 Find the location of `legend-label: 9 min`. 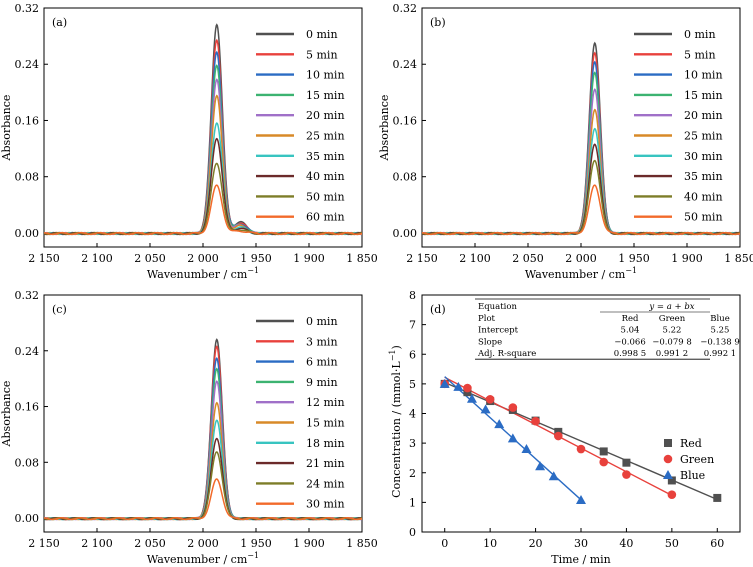

legend-label: 9 min is located at coordinates (322, 382).